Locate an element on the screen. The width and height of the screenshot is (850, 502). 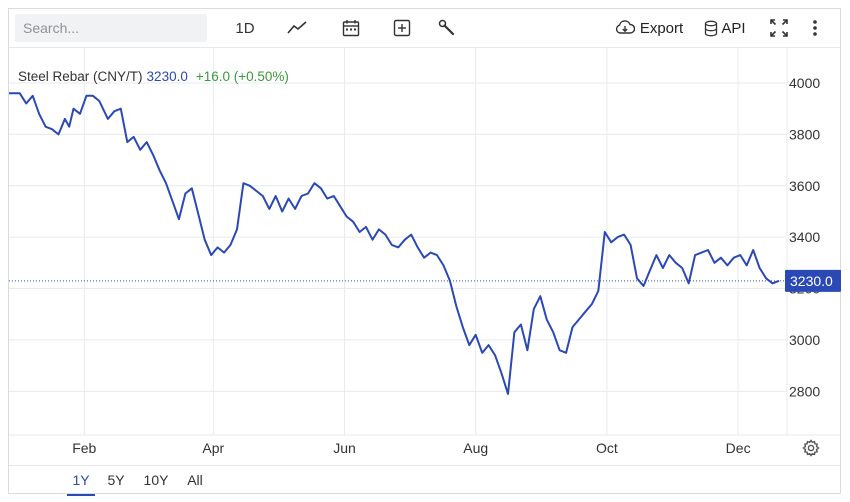
search-input is located at coordinates (111, 28).